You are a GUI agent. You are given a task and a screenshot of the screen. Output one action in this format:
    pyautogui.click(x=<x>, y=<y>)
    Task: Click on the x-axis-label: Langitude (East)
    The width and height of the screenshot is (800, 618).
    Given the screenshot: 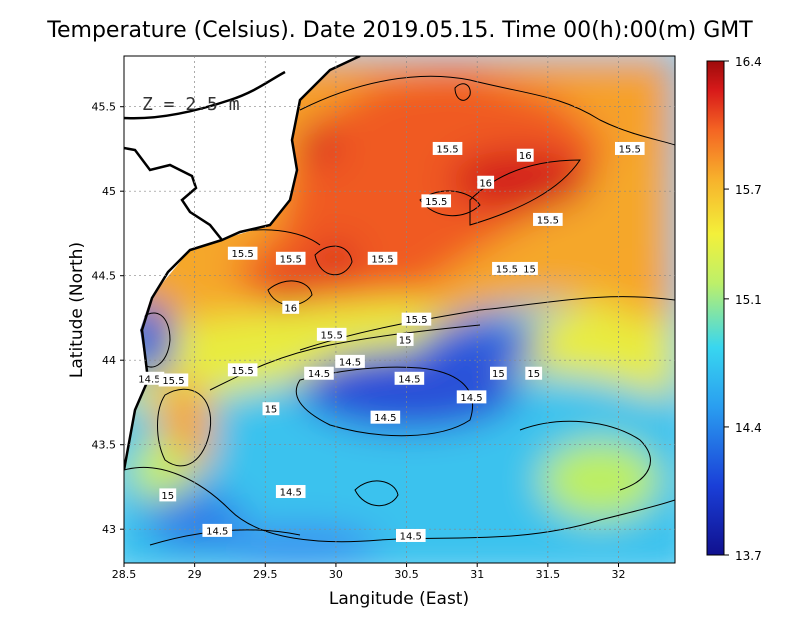 What is the action you would take?
    pyautogui.click(x=399, y=599)
    